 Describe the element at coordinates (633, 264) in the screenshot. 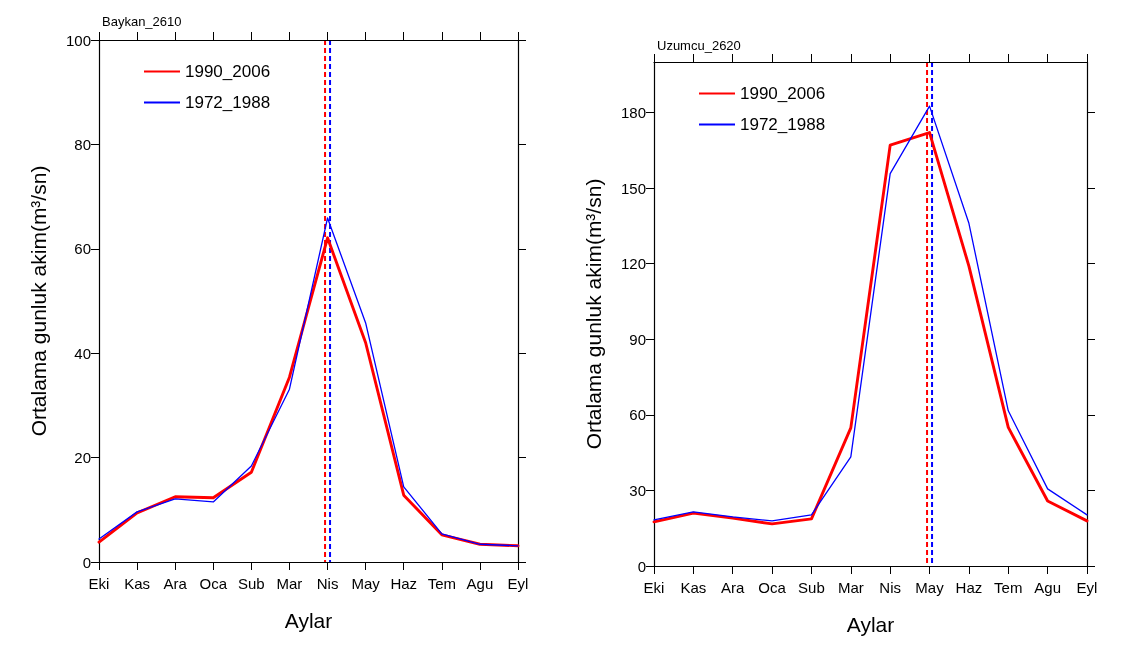

I see `y-tick-label: 120` at that location.